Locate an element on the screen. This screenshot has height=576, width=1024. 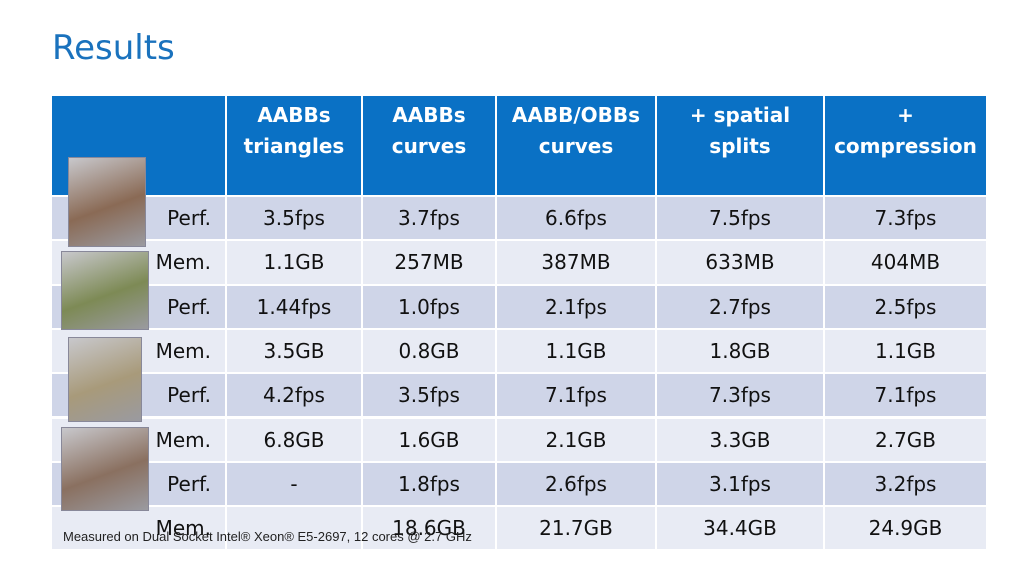
table-cell: 4.2fps is located at coordinates (295, 396).